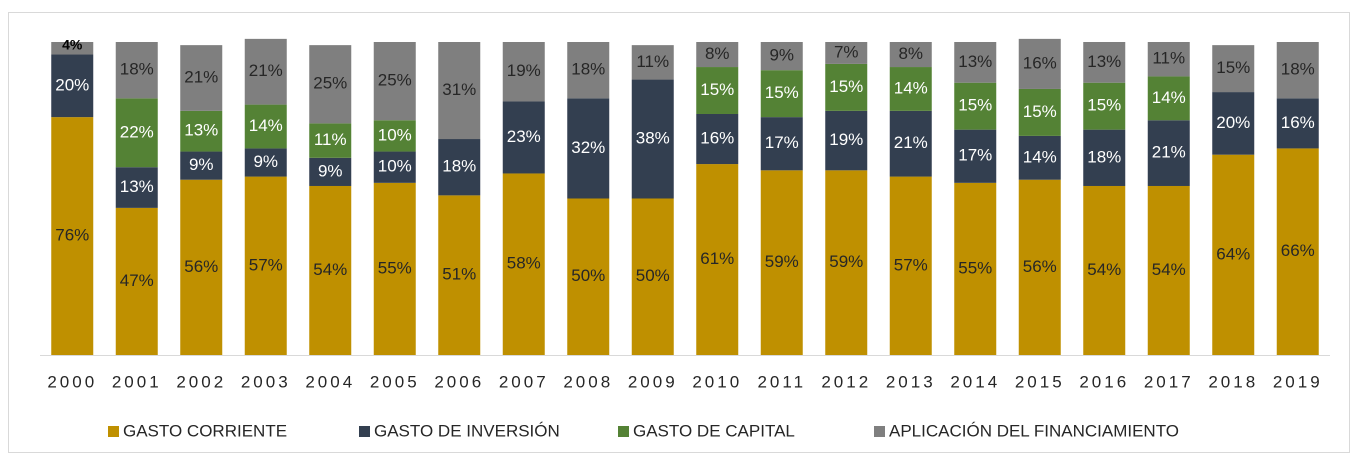 This screenshot has width=1359, height=459. What do you see at coordinates (72, 381) in the screenshot?
I see `x-tick-label: 2000` at bounding box center [72, 381].